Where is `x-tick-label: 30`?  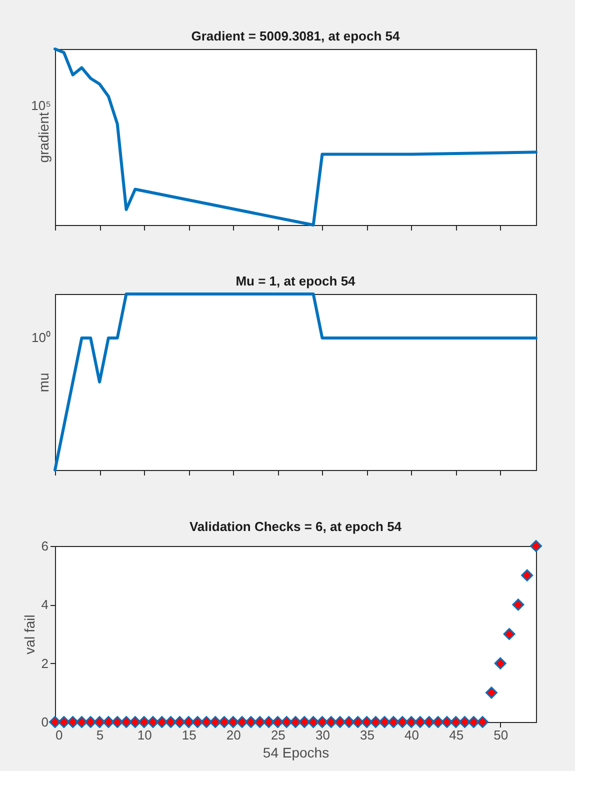 x-tick-label: 30 is located at coordinates (322, 735).